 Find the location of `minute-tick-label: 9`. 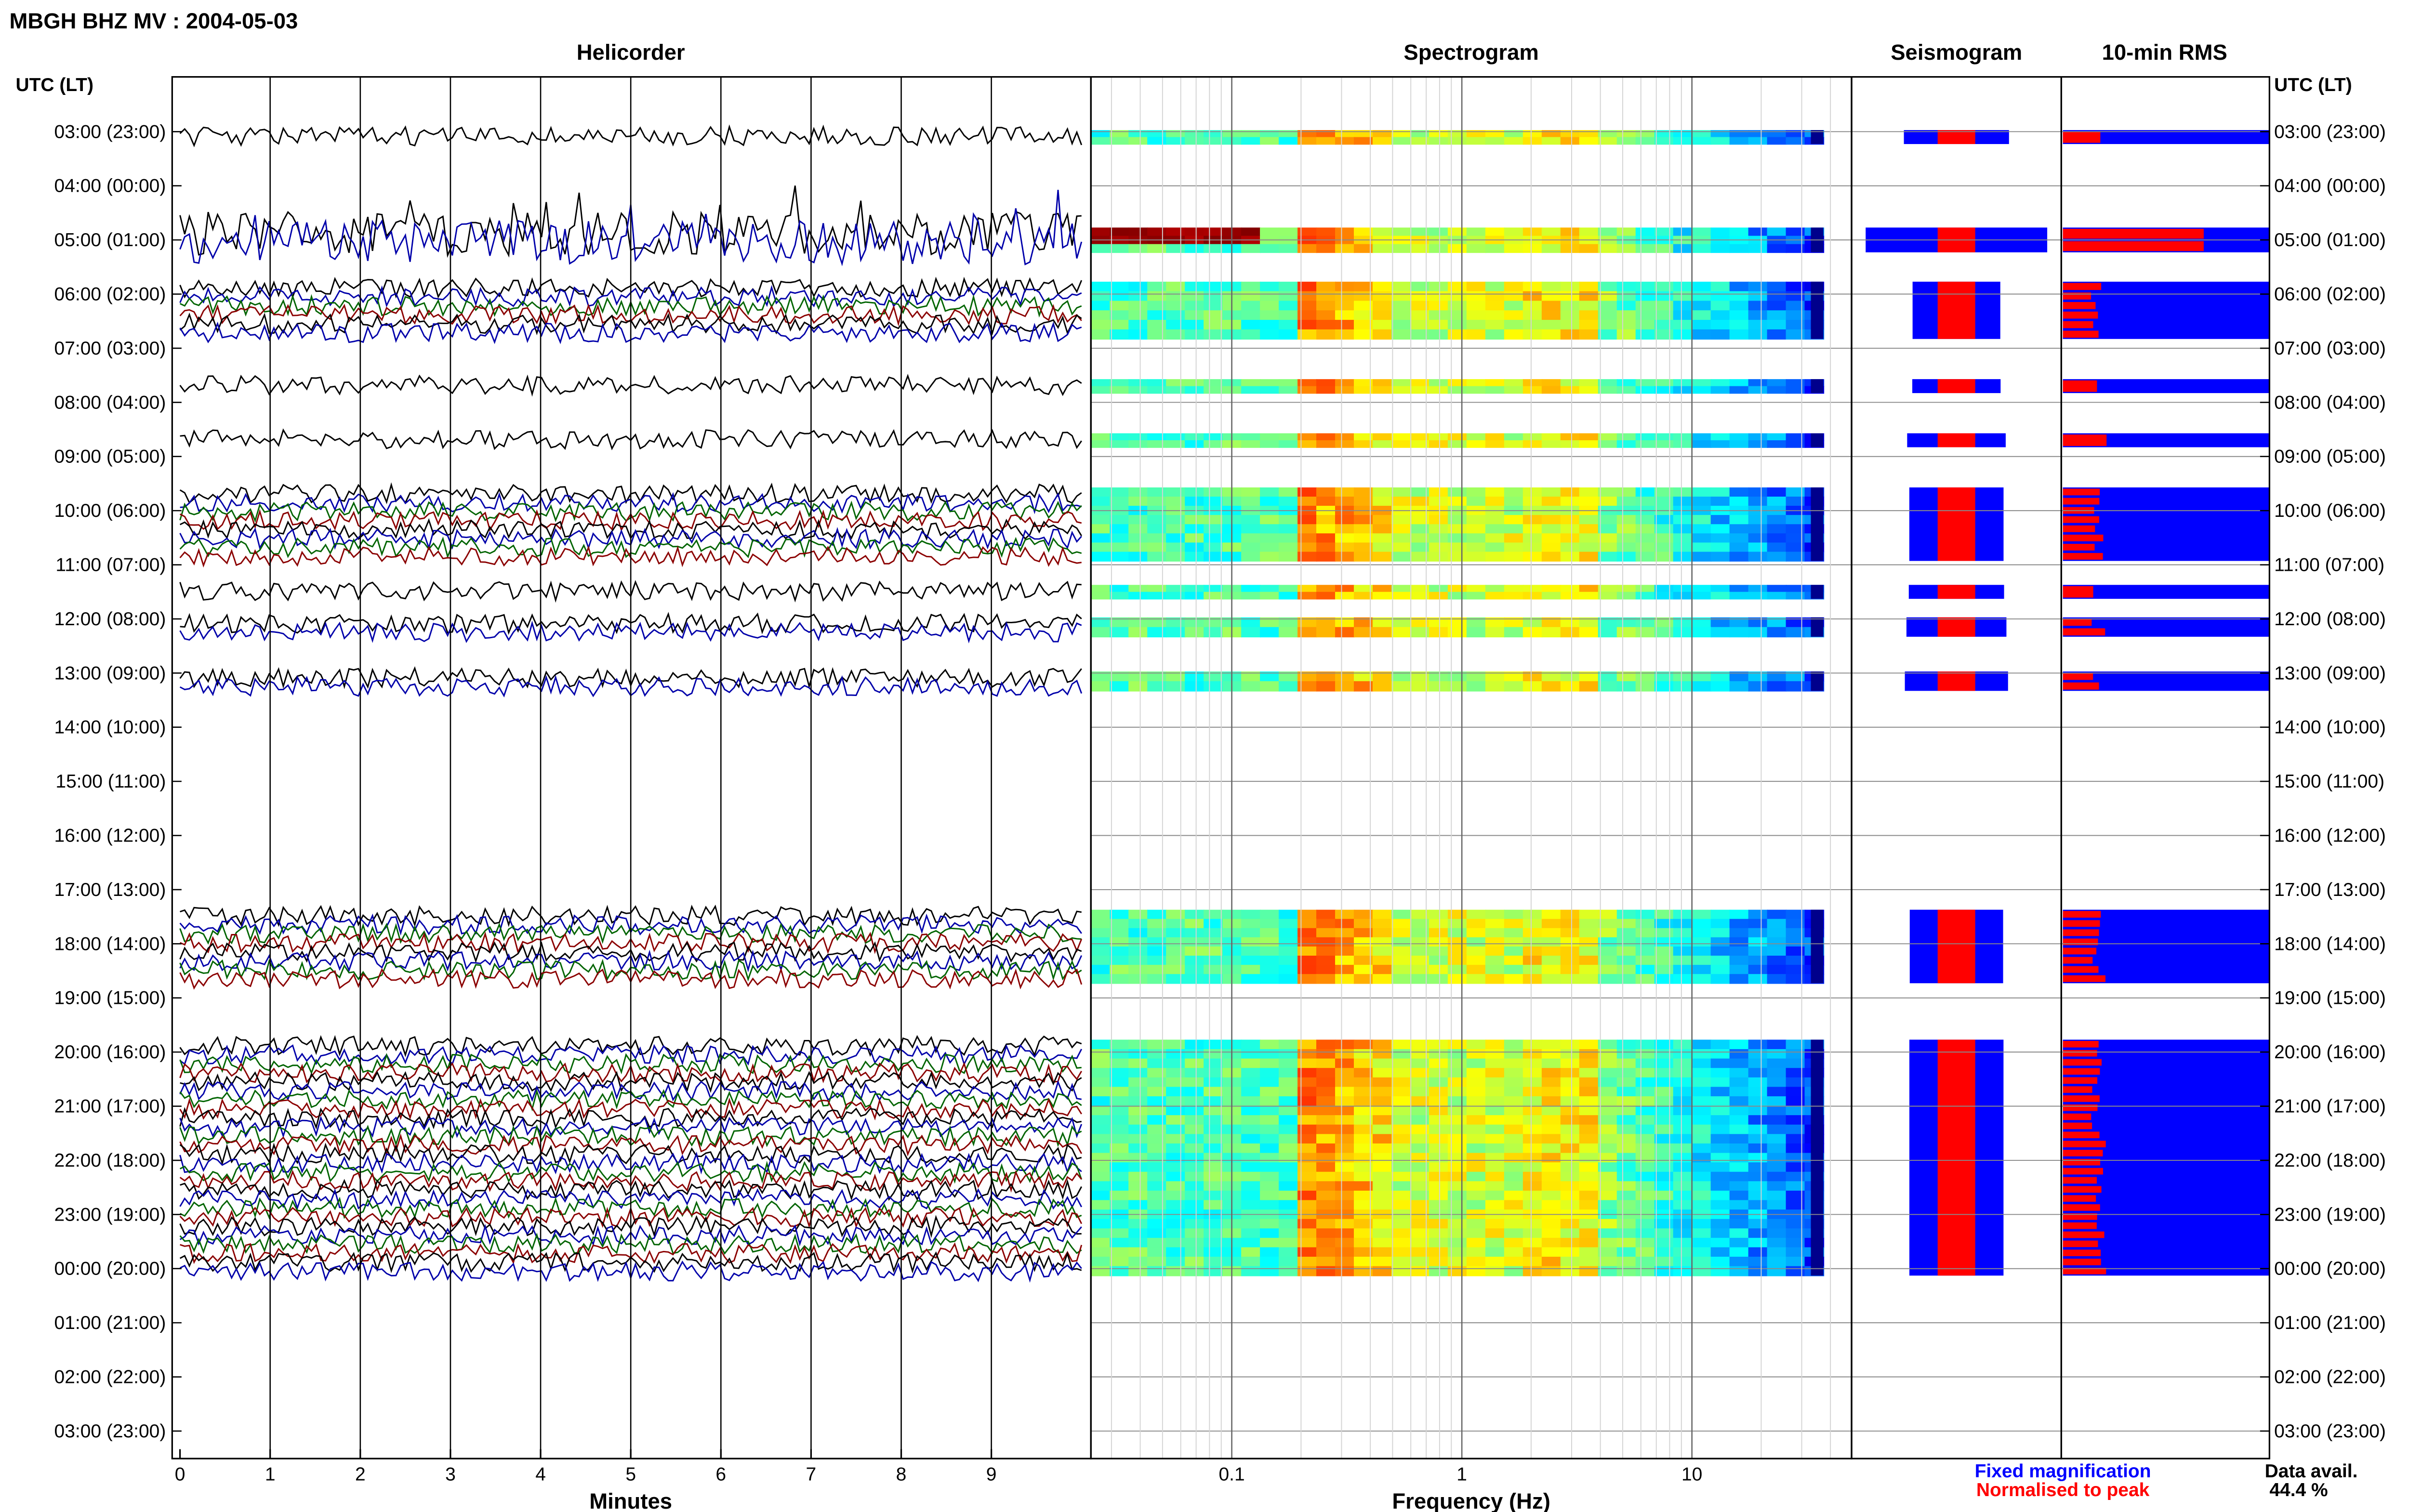

minute-tick-label: 9 is located at coordinates (992, 1474).